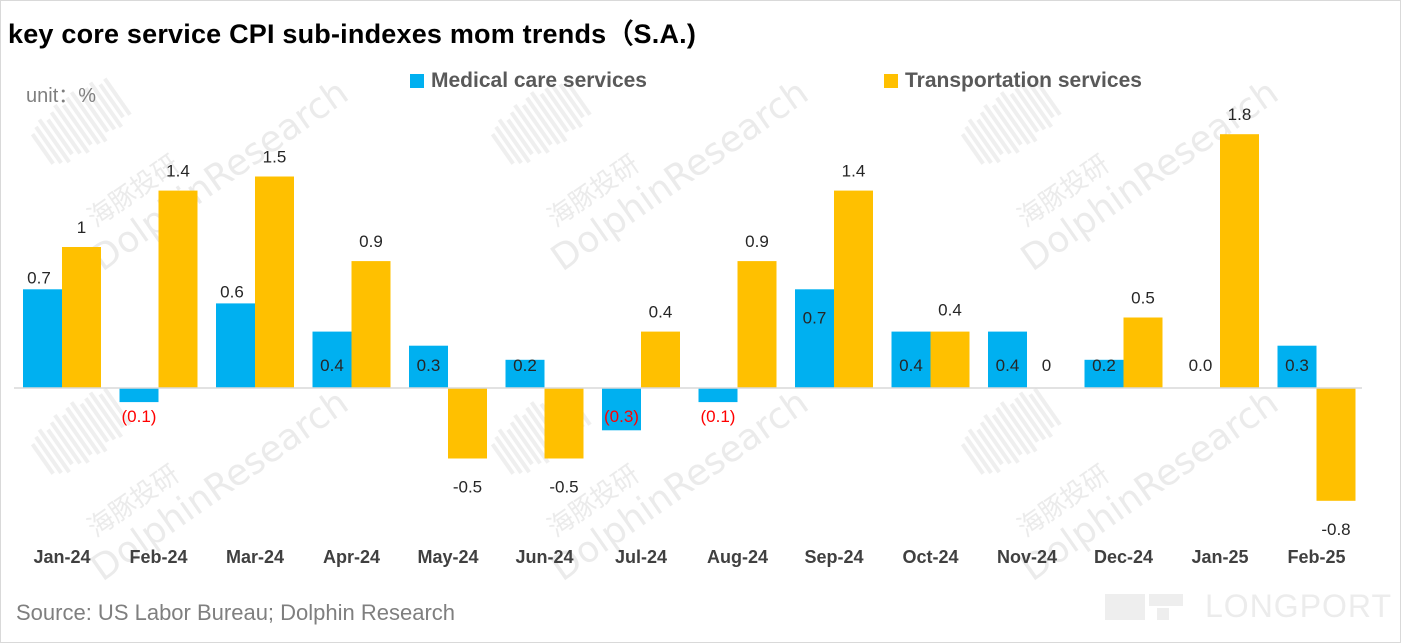 This screenshot has height=643, width=1401. I want to click on x-tick-label: Jan-24, so click(61, 557).